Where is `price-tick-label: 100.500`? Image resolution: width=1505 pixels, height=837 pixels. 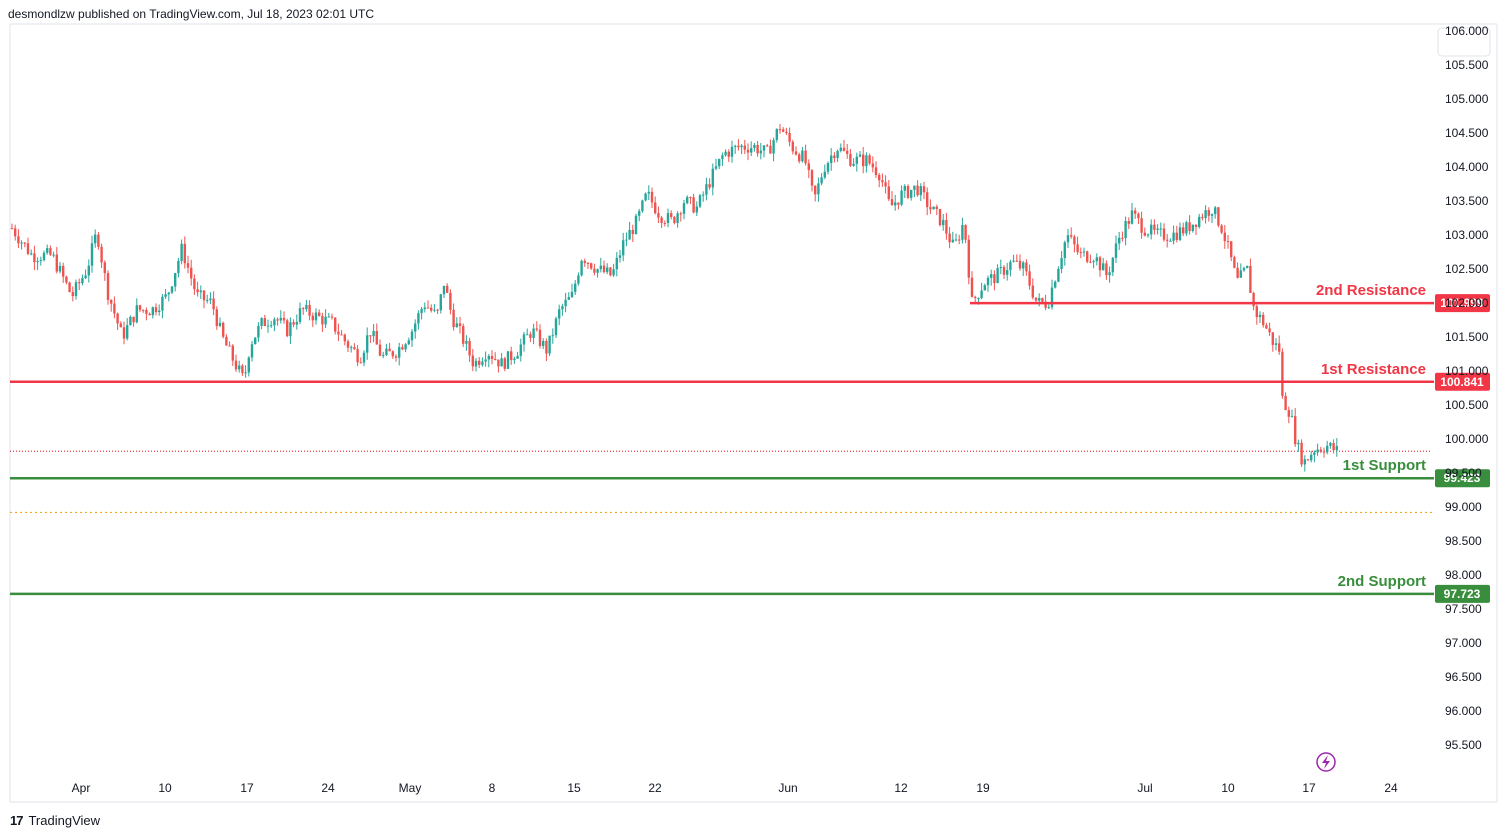 price-tick-label: 100.500 is located at coordinates (1467, 405).